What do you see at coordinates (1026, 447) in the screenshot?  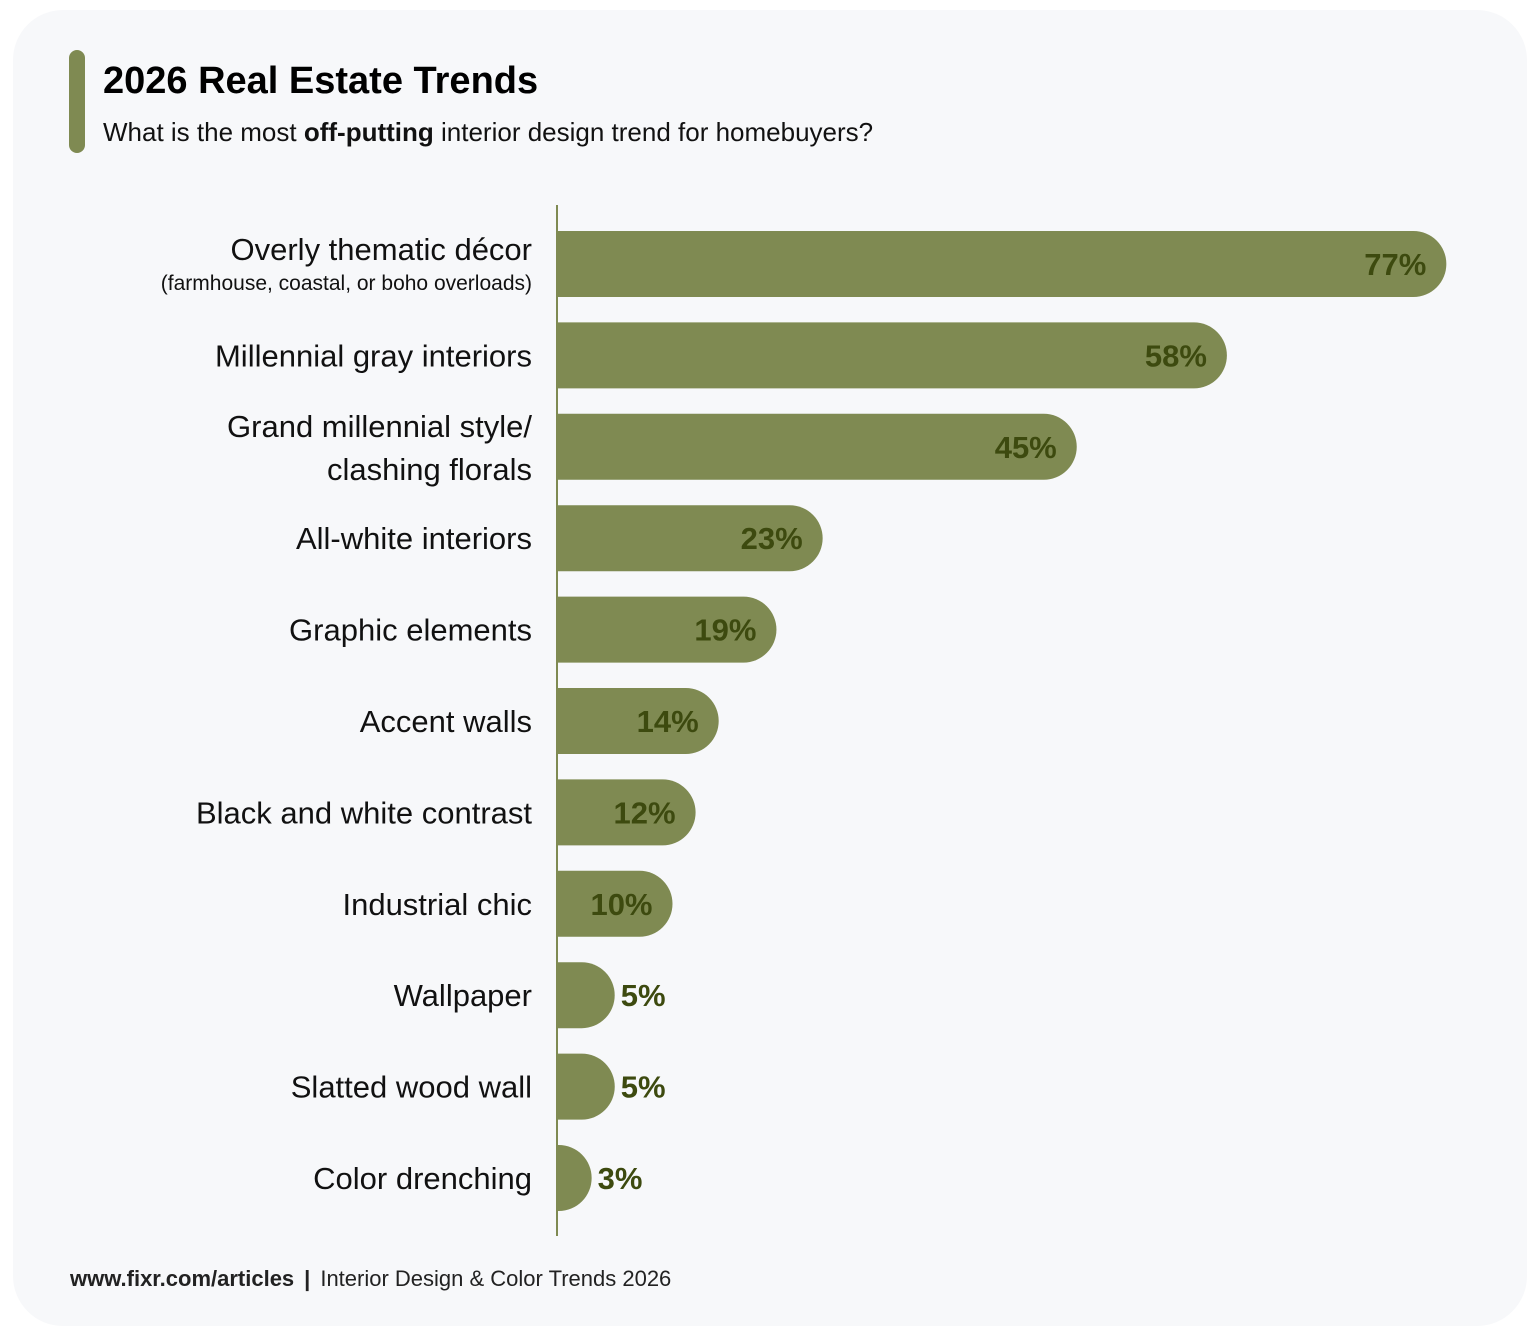 I see `data-label: 45%` at bounding box center [1026, 447].